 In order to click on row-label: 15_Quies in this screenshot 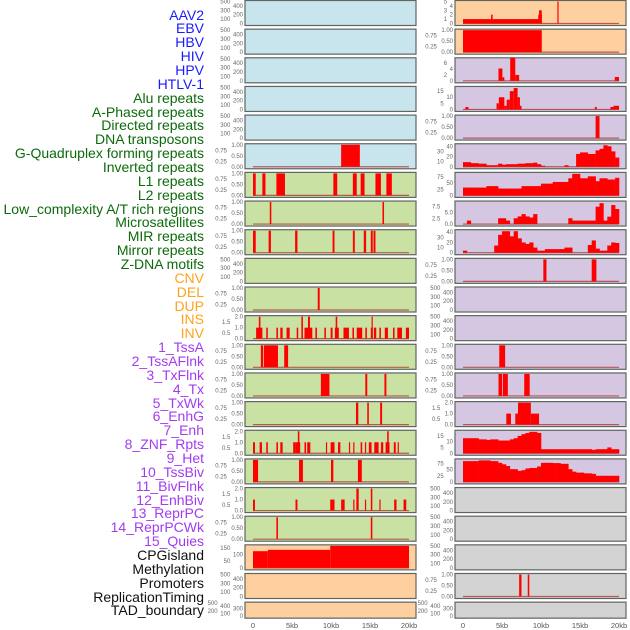, I will do `click(174, 541)`.